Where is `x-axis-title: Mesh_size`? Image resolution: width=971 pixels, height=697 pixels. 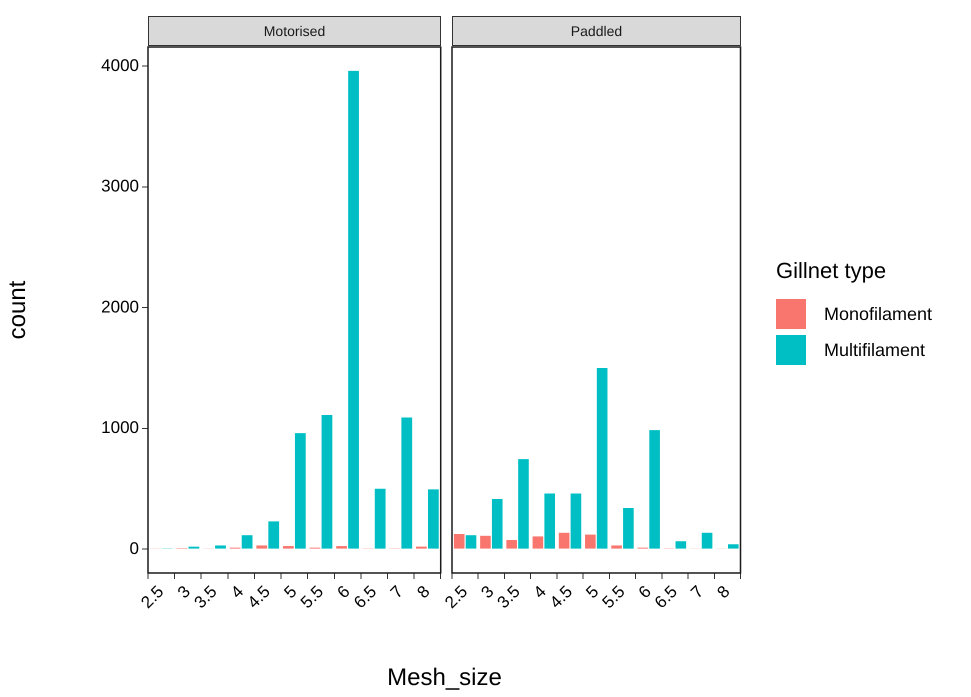
x-axis-title: Mesh_size is located at coordinates (444, 678).